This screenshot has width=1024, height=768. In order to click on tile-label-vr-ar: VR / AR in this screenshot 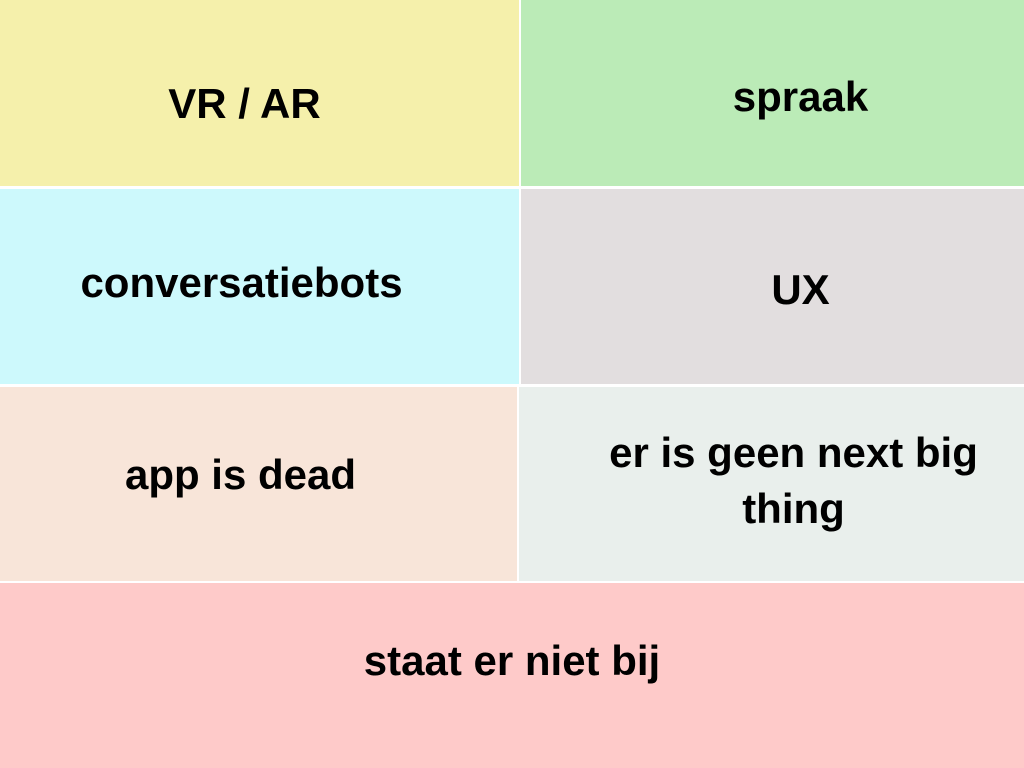, I will do `click(244, 103)`.